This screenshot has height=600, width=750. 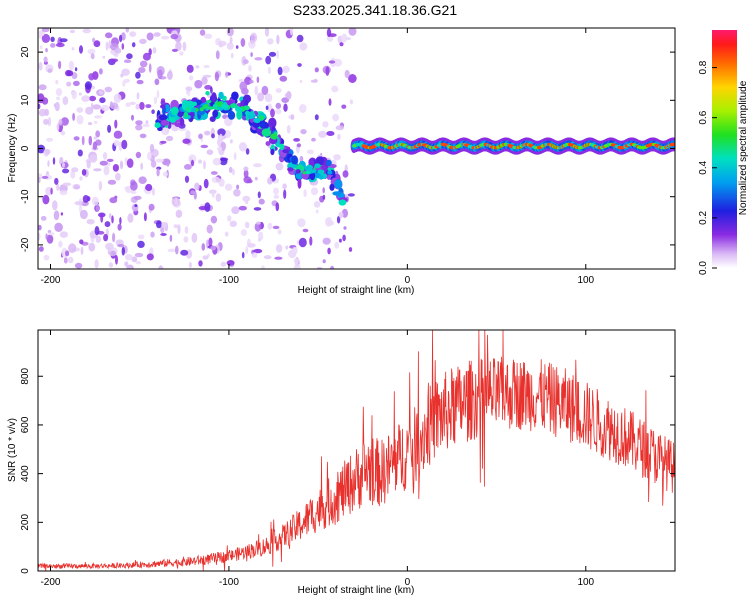 I want to click on y-tick-label: 10, so click(x=25, y=100).